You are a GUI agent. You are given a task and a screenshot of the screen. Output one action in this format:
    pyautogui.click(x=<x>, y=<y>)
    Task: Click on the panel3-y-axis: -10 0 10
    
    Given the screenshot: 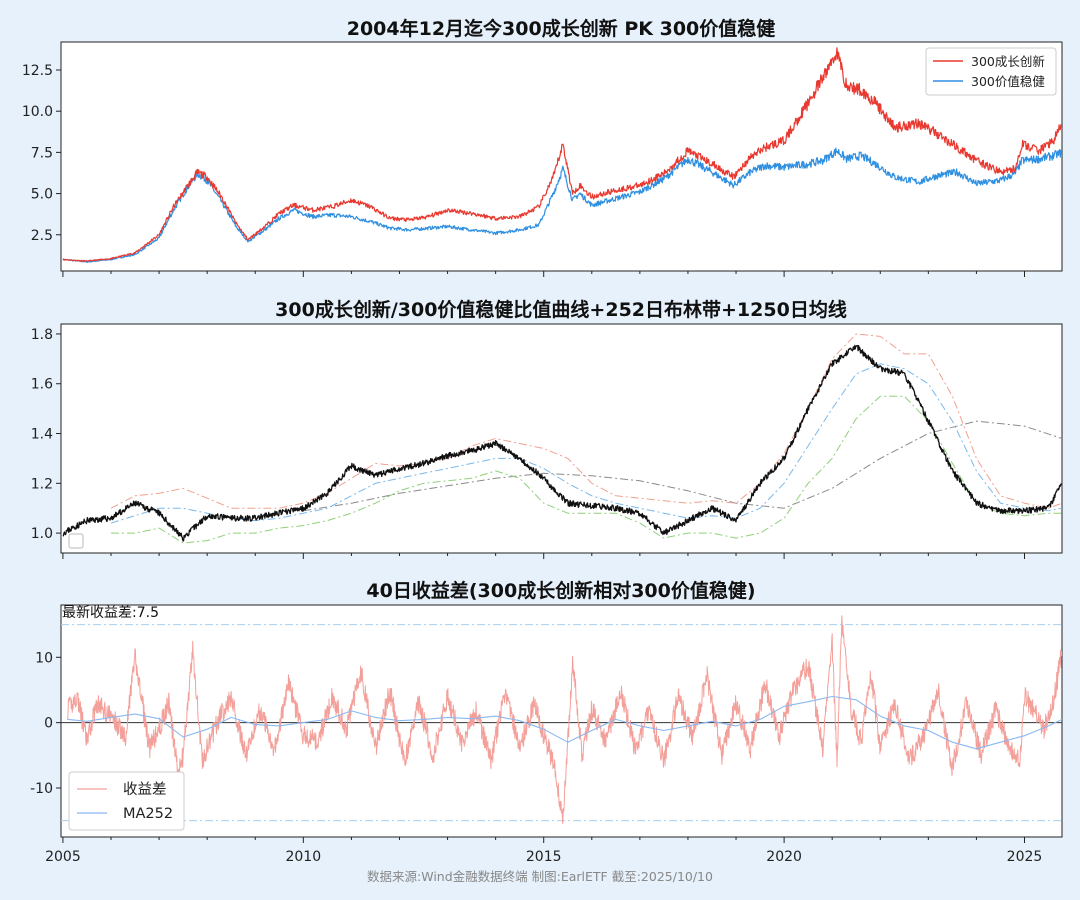 What is the action you would take?
    pyautogui.click(x=45, y=723)
    